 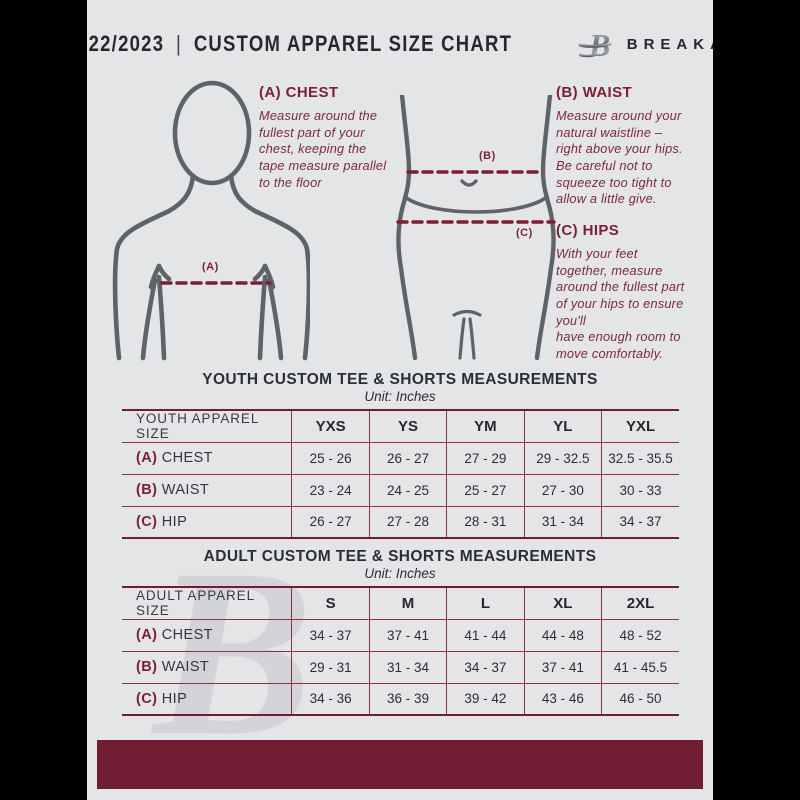 What do you see at coordinates (400, 396) in the screenshot?
I see `youth-table-unit: Unit: Inches` at bounding box center [400, 396].